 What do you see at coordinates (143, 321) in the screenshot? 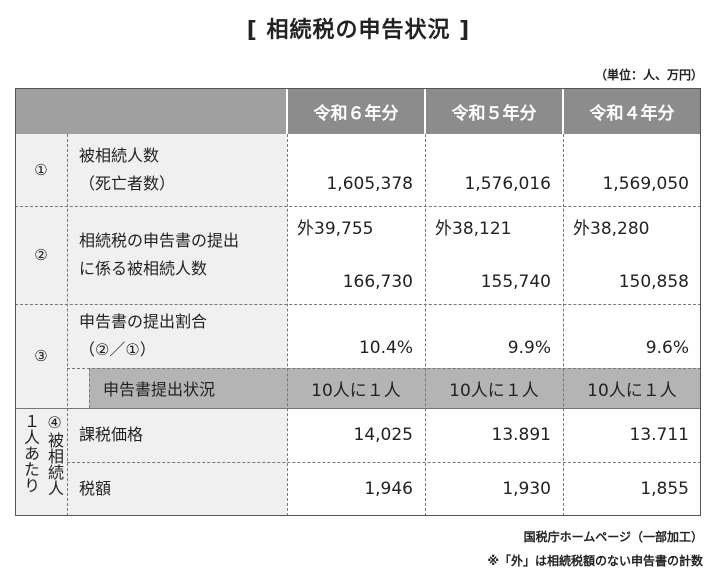
I see `row3-label-line1: 申告書の提出割合` at bounding box center [143, 321].